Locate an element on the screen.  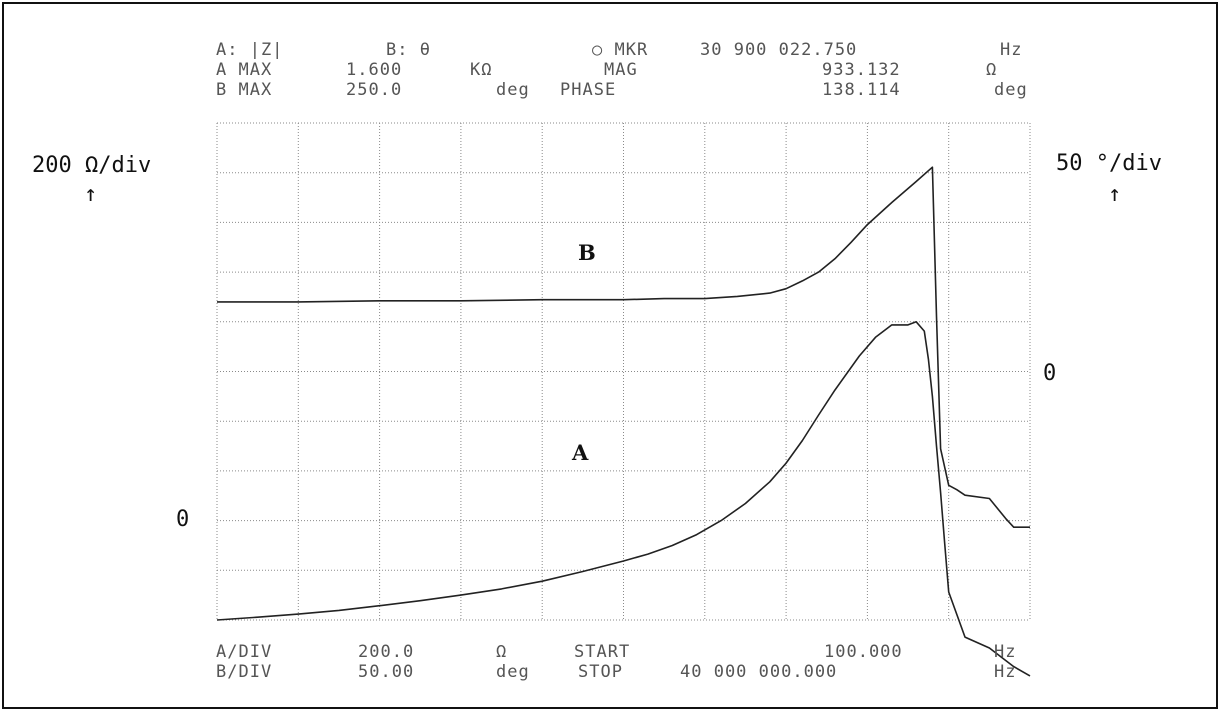
stop-frequency-unit: Hz is located at coordinates (1005, 672).